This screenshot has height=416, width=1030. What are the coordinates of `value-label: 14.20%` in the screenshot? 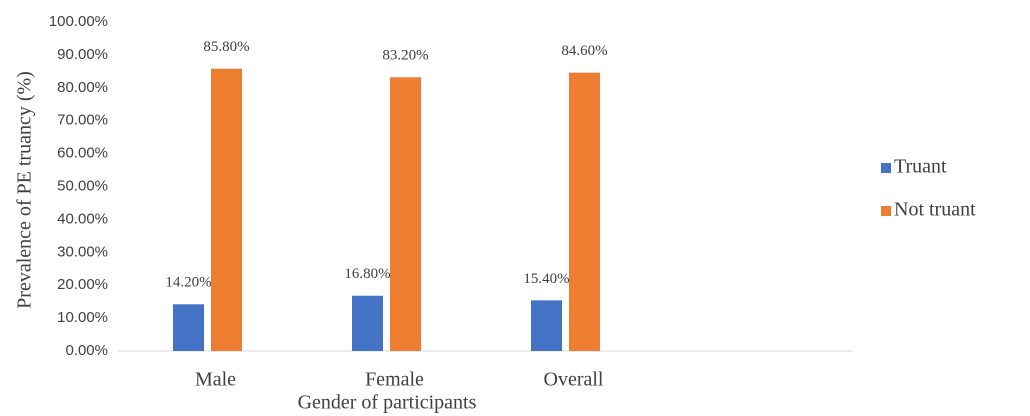 It's located at (188, 283).